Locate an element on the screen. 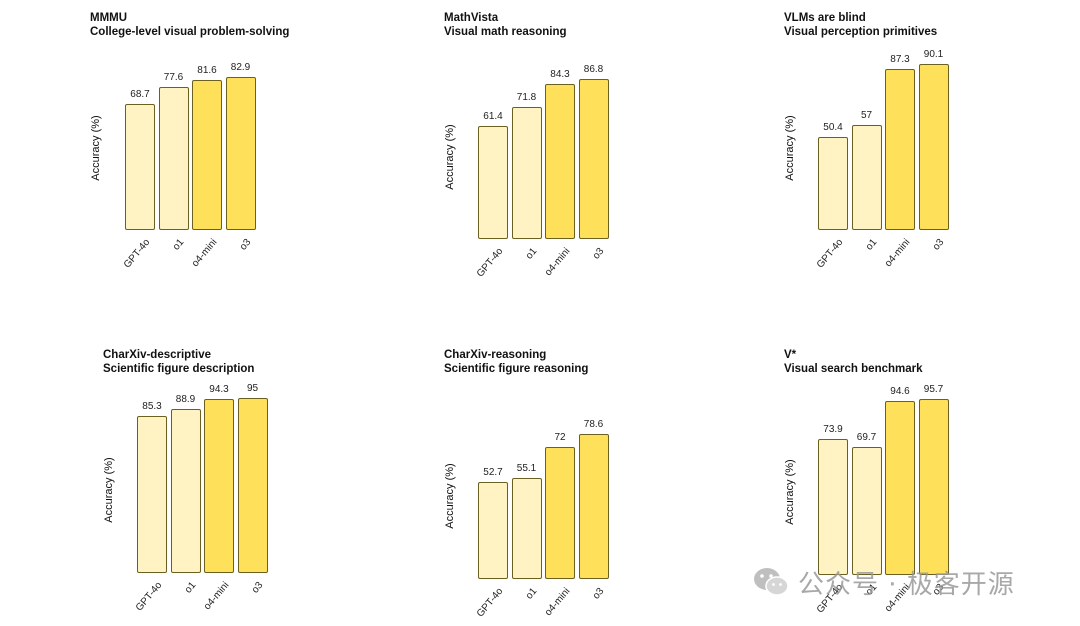 This screenshot has height=626, width=1080. value-label: 57 is located at coordinates (866, 116).